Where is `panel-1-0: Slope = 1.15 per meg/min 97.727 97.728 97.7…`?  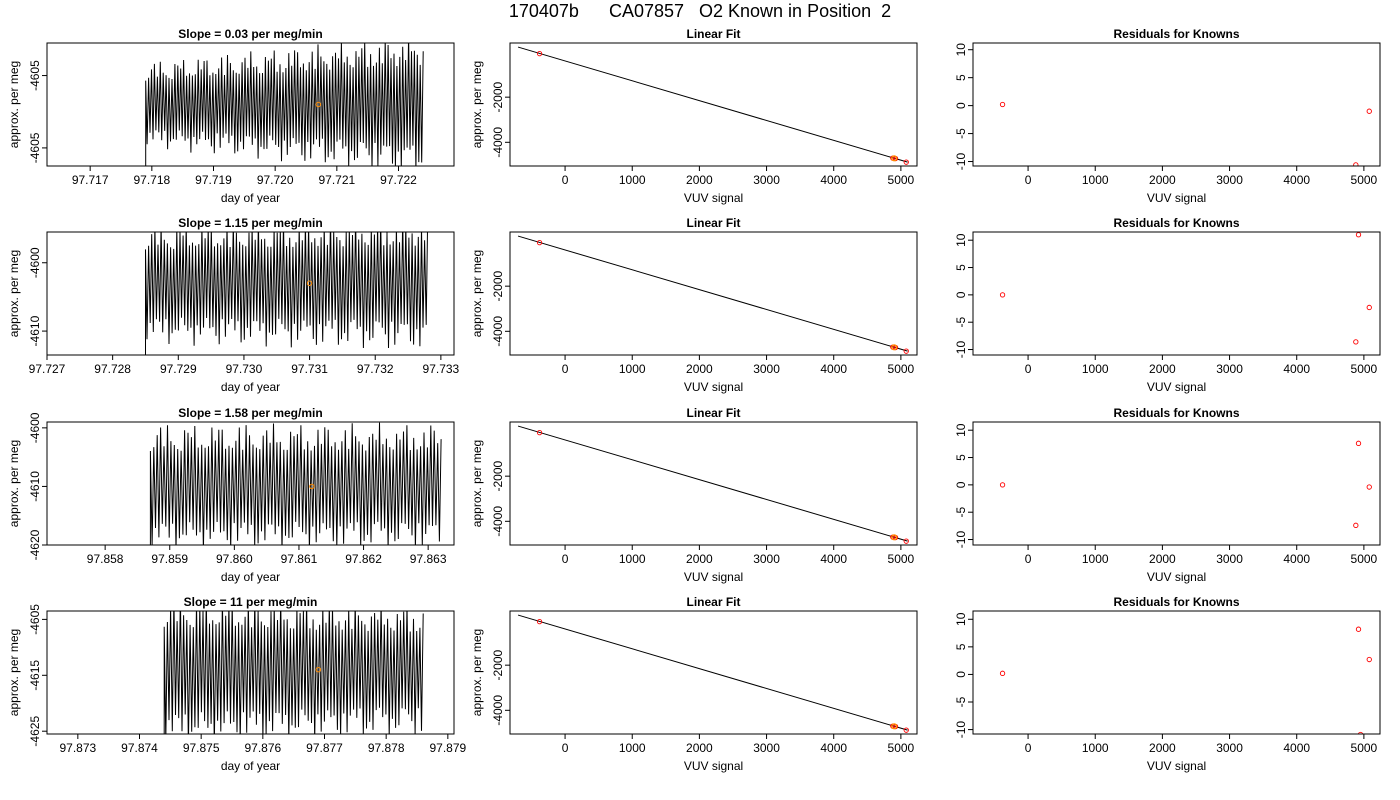 panel-1-0: Slope = 1.15 per meg/min 97.727 97.728 97.7… is located at coordinates (233, 305).